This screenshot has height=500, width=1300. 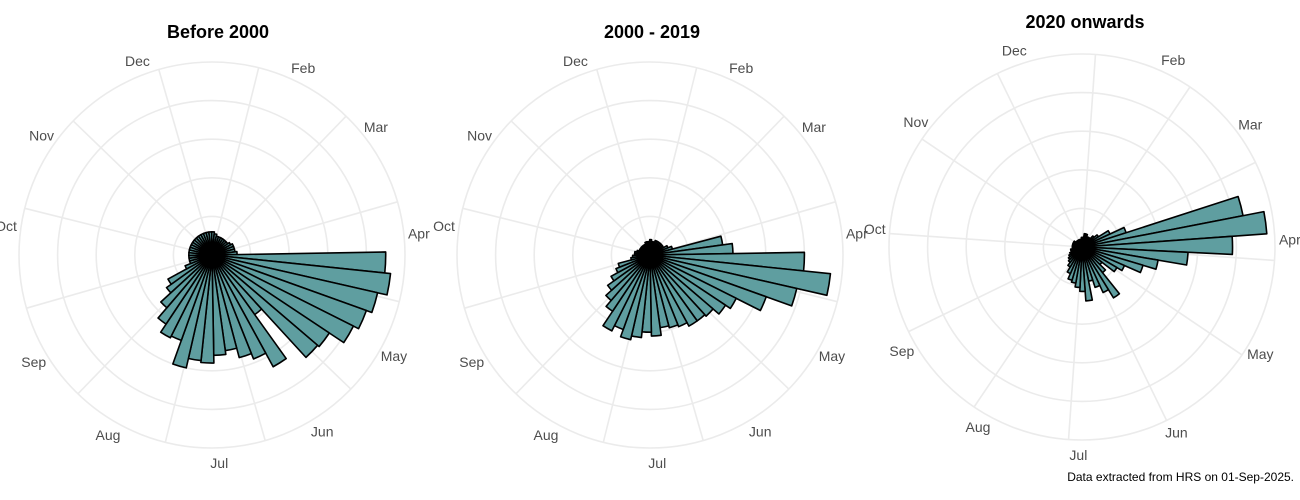 I want to click on panel-title: Before 2000, so click(x=218, y=32).